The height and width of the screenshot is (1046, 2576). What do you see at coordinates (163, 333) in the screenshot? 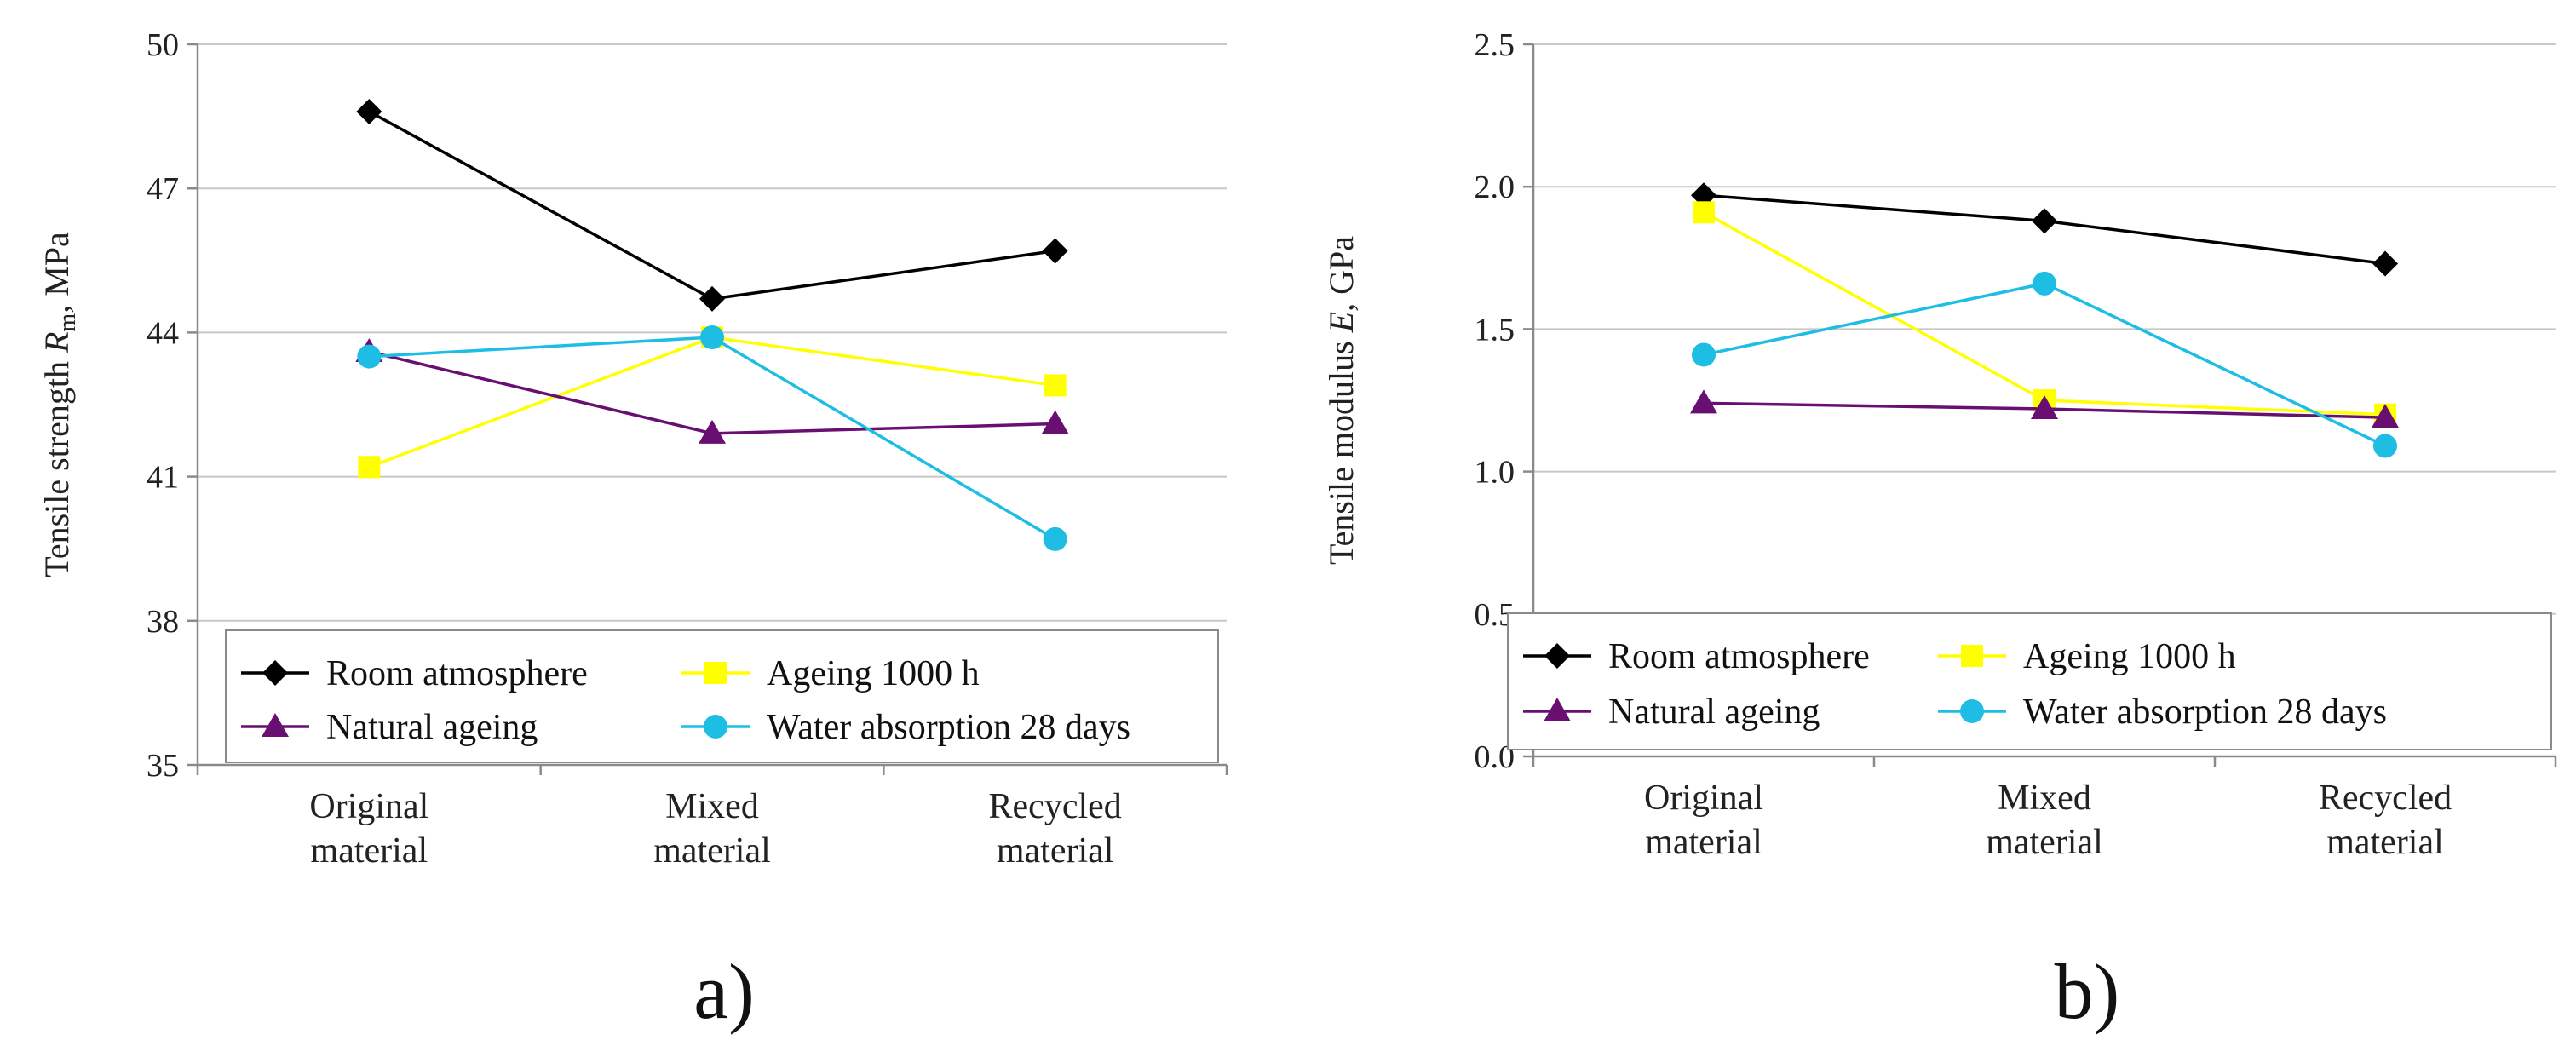
I see `y-tick-label: 44` at bounding box center [163, 333].